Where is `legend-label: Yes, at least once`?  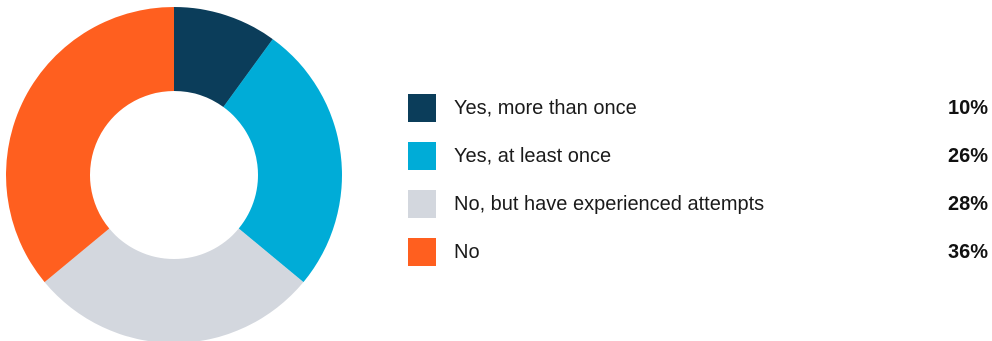
legend-label: Yes, at least once is located at coordinates (533, 156).